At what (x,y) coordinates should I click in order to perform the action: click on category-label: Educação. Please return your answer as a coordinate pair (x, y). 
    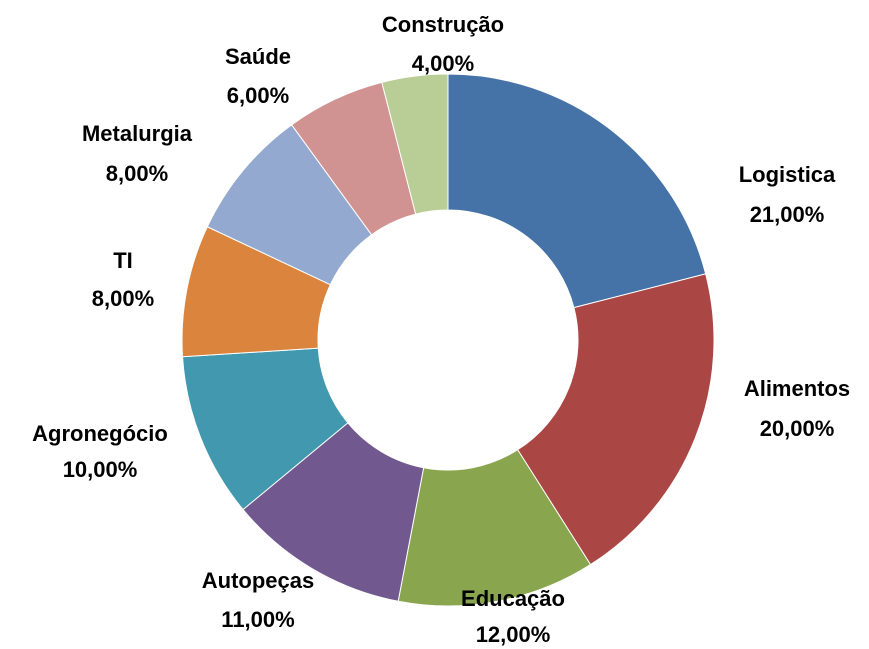
    Looking at the image, I should click on (513, 598).